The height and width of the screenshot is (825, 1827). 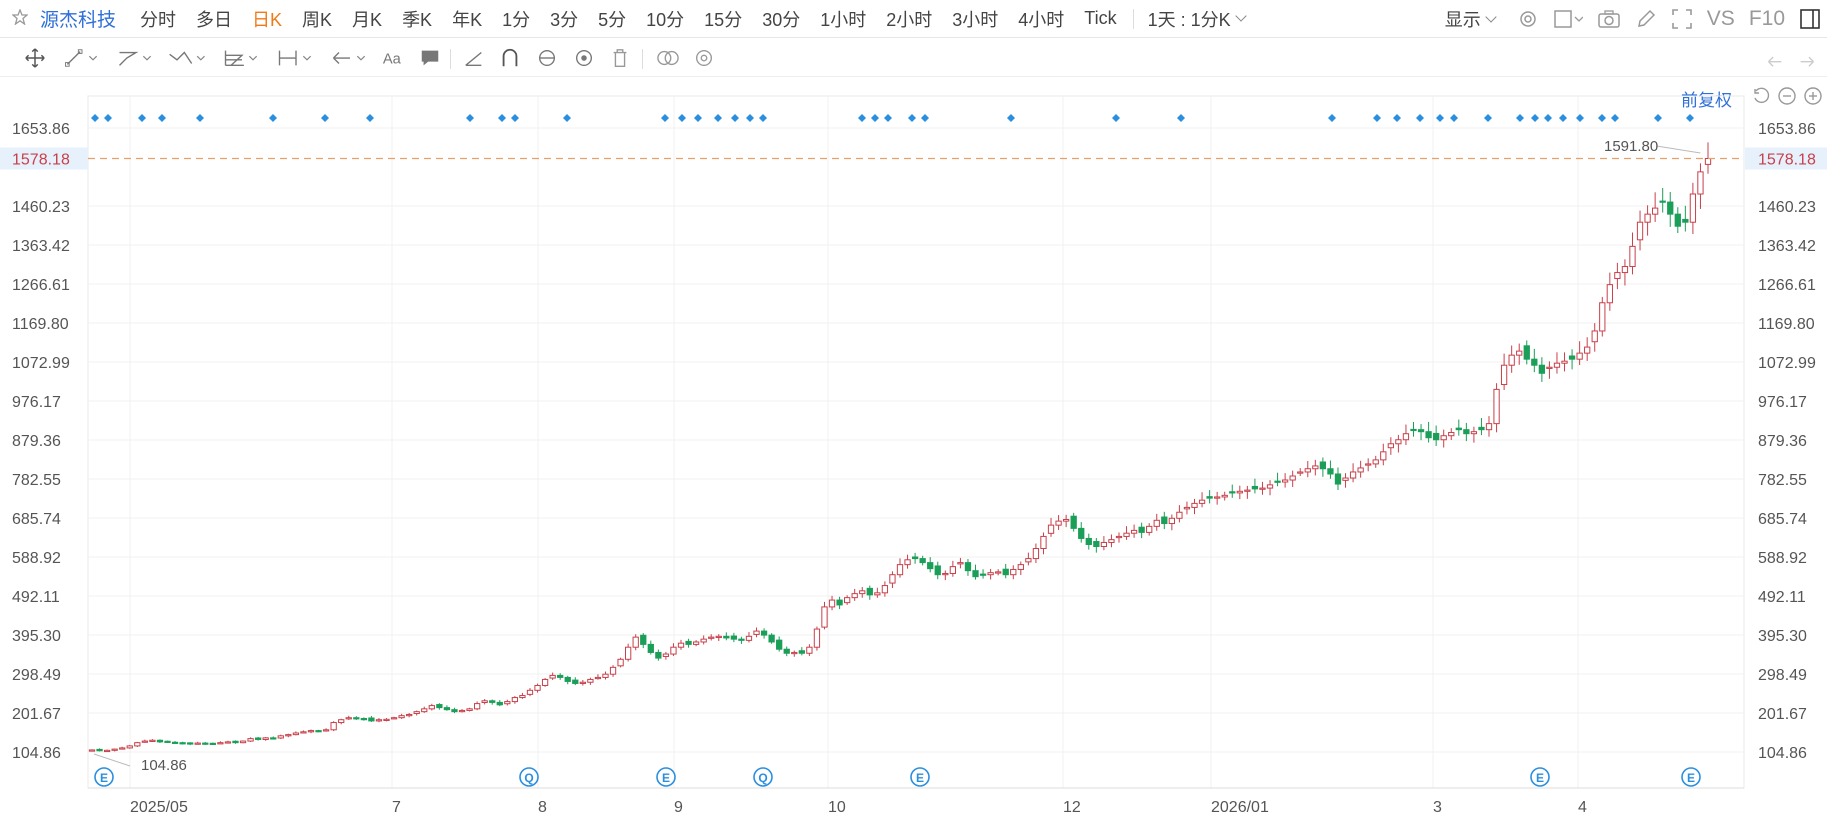 What do you see at coordinates (542, 807) in the screenshot?
I see `x-tick-label: 8` at bounding box center [542, 807].